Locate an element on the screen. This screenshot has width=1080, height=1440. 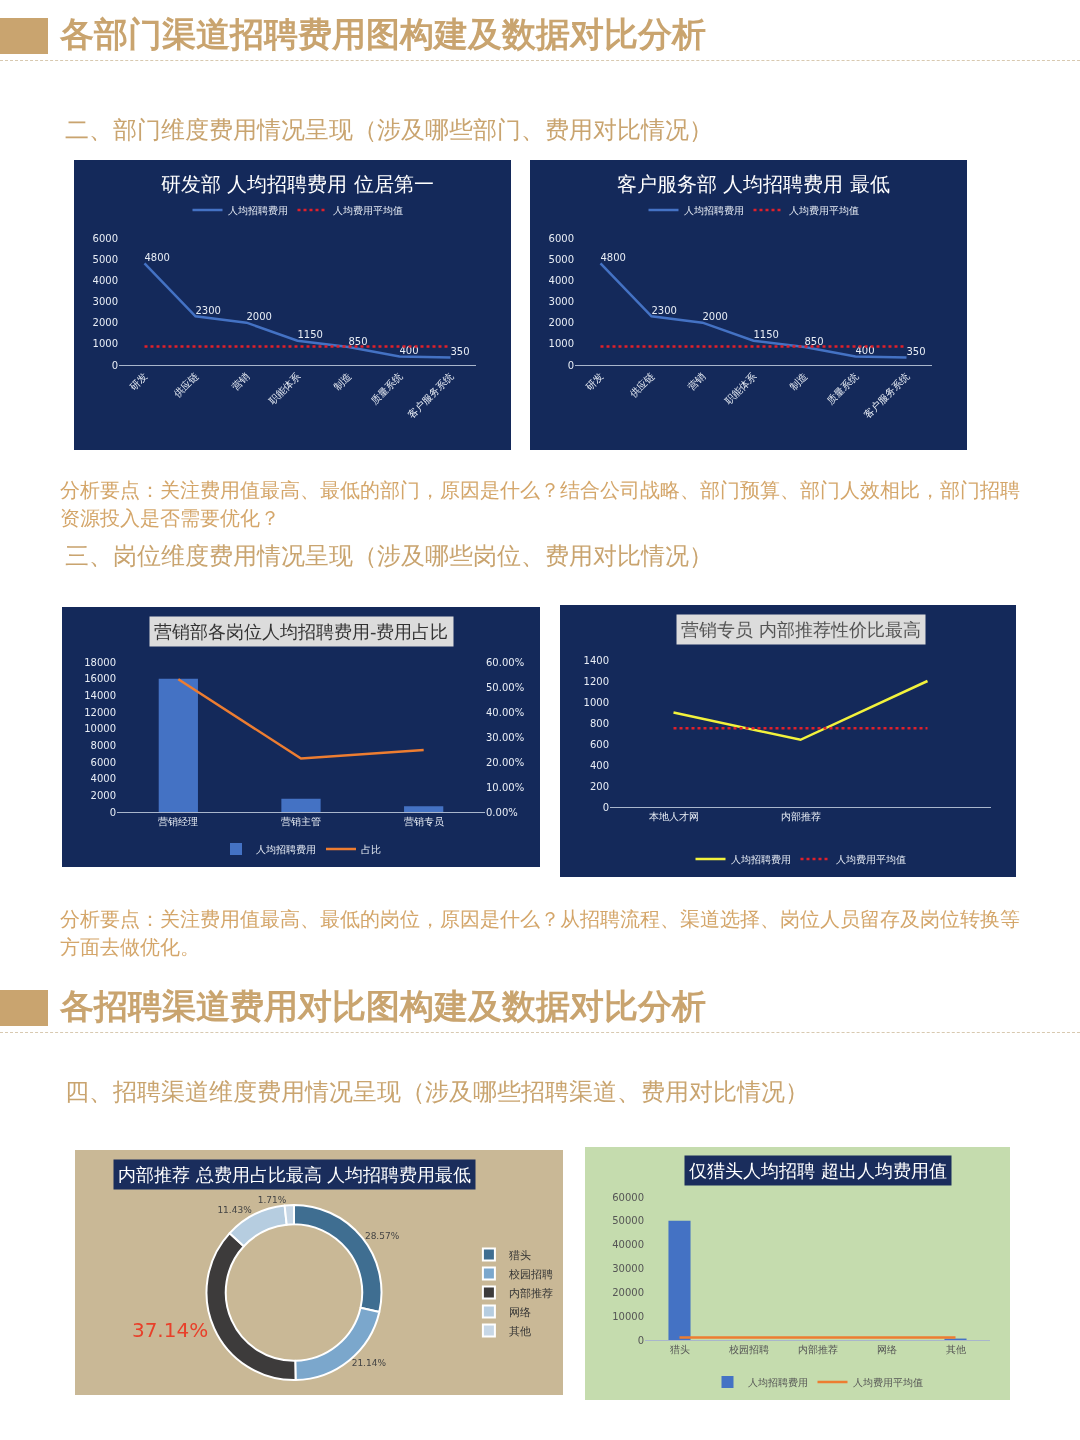
legend-label: 其他 is located at coordinates (519, 1331).